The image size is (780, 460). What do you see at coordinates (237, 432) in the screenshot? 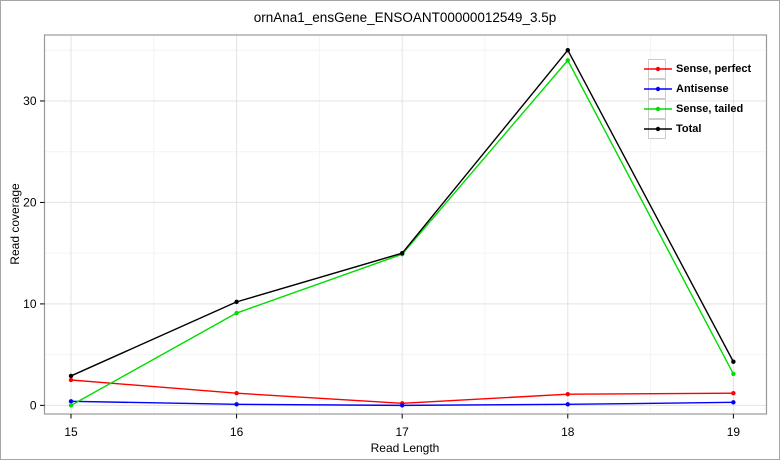
I see `x-tick-label: 16` at bounding box center [237, 432].